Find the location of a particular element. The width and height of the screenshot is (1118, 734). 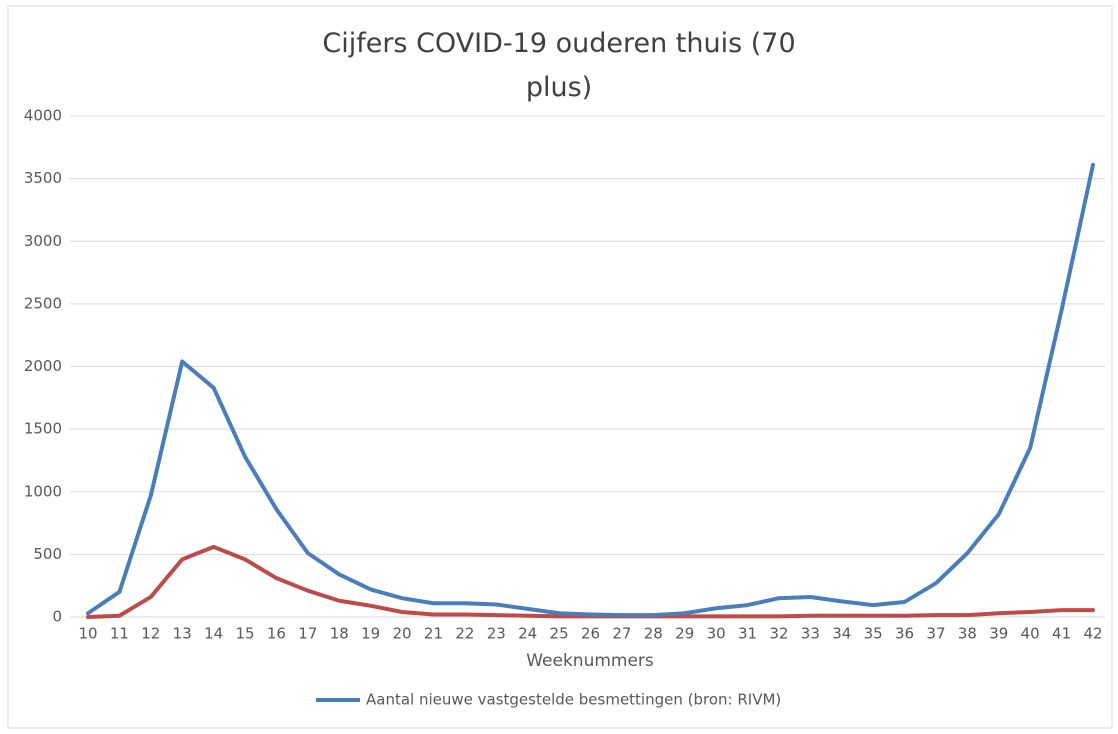

x-tick-label: 13 is located at coordinates (182, 634).